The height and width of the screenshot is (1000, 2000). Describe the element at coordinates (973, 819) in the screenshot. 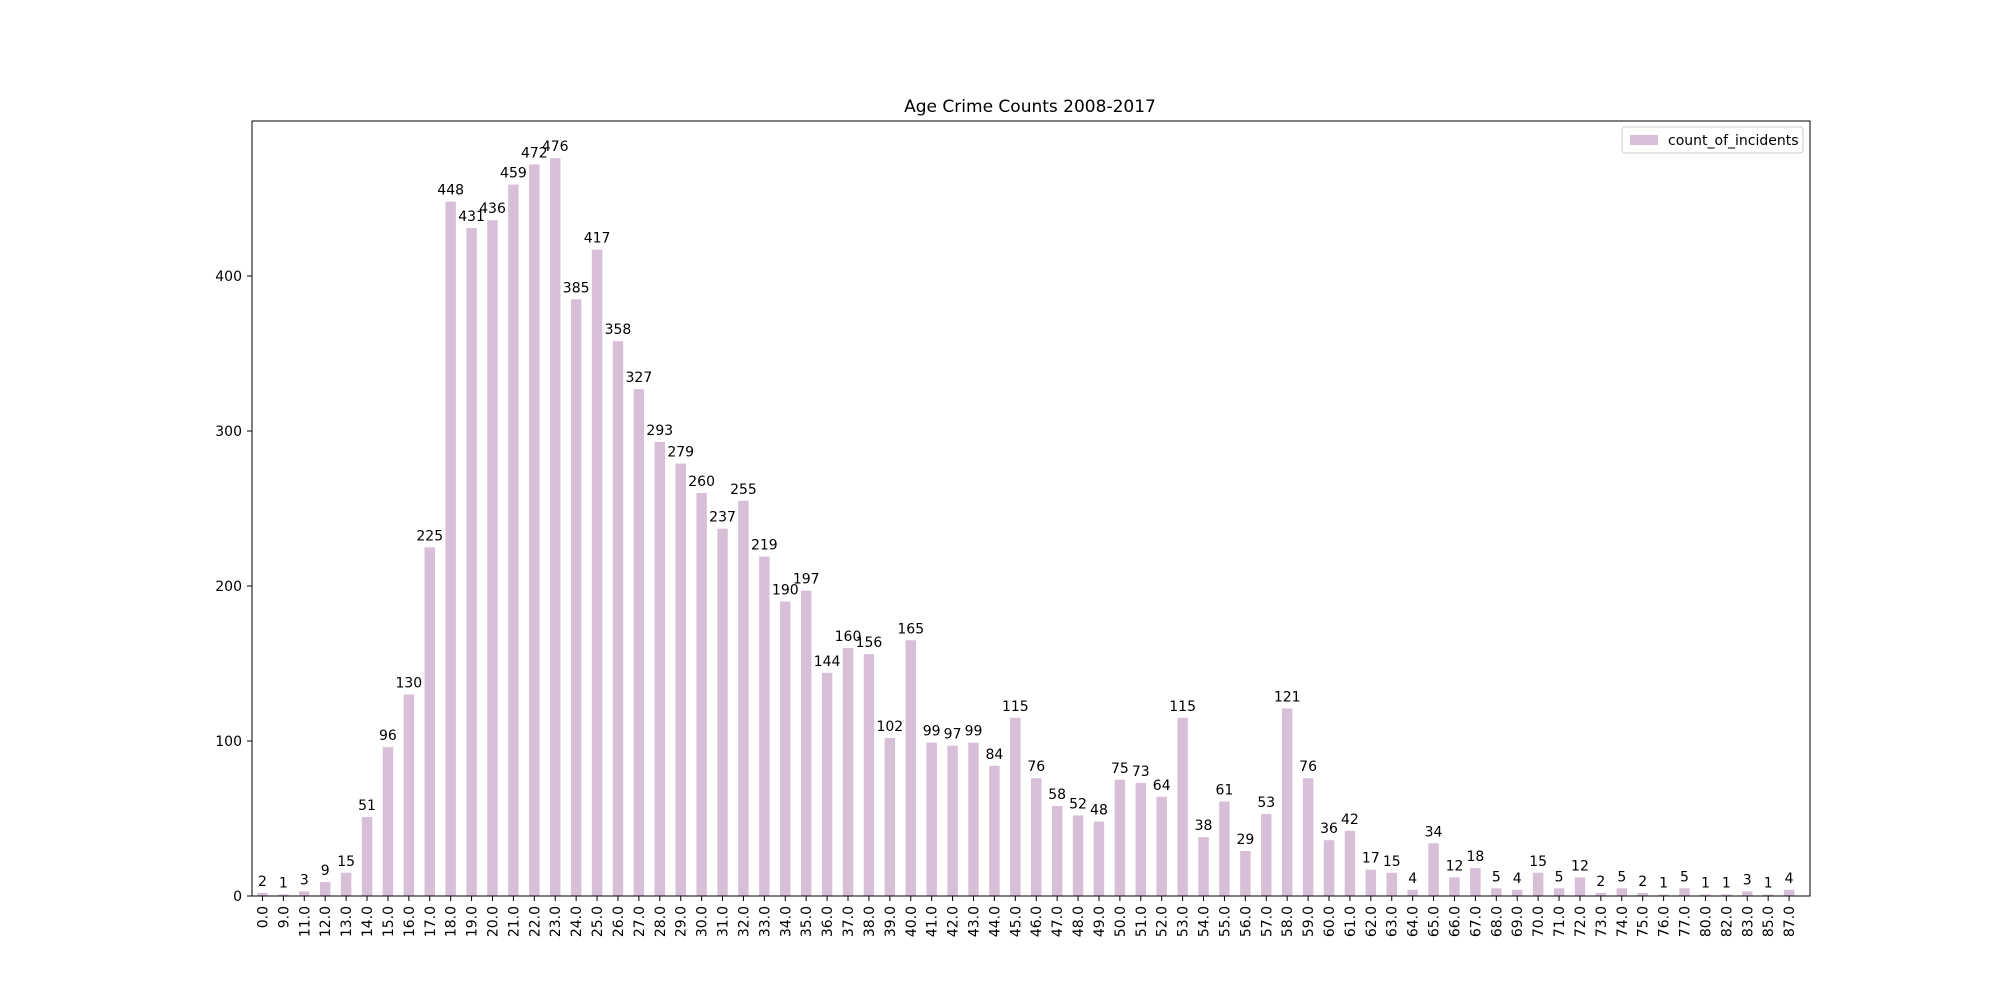

I see `bar-43.0` at that location.